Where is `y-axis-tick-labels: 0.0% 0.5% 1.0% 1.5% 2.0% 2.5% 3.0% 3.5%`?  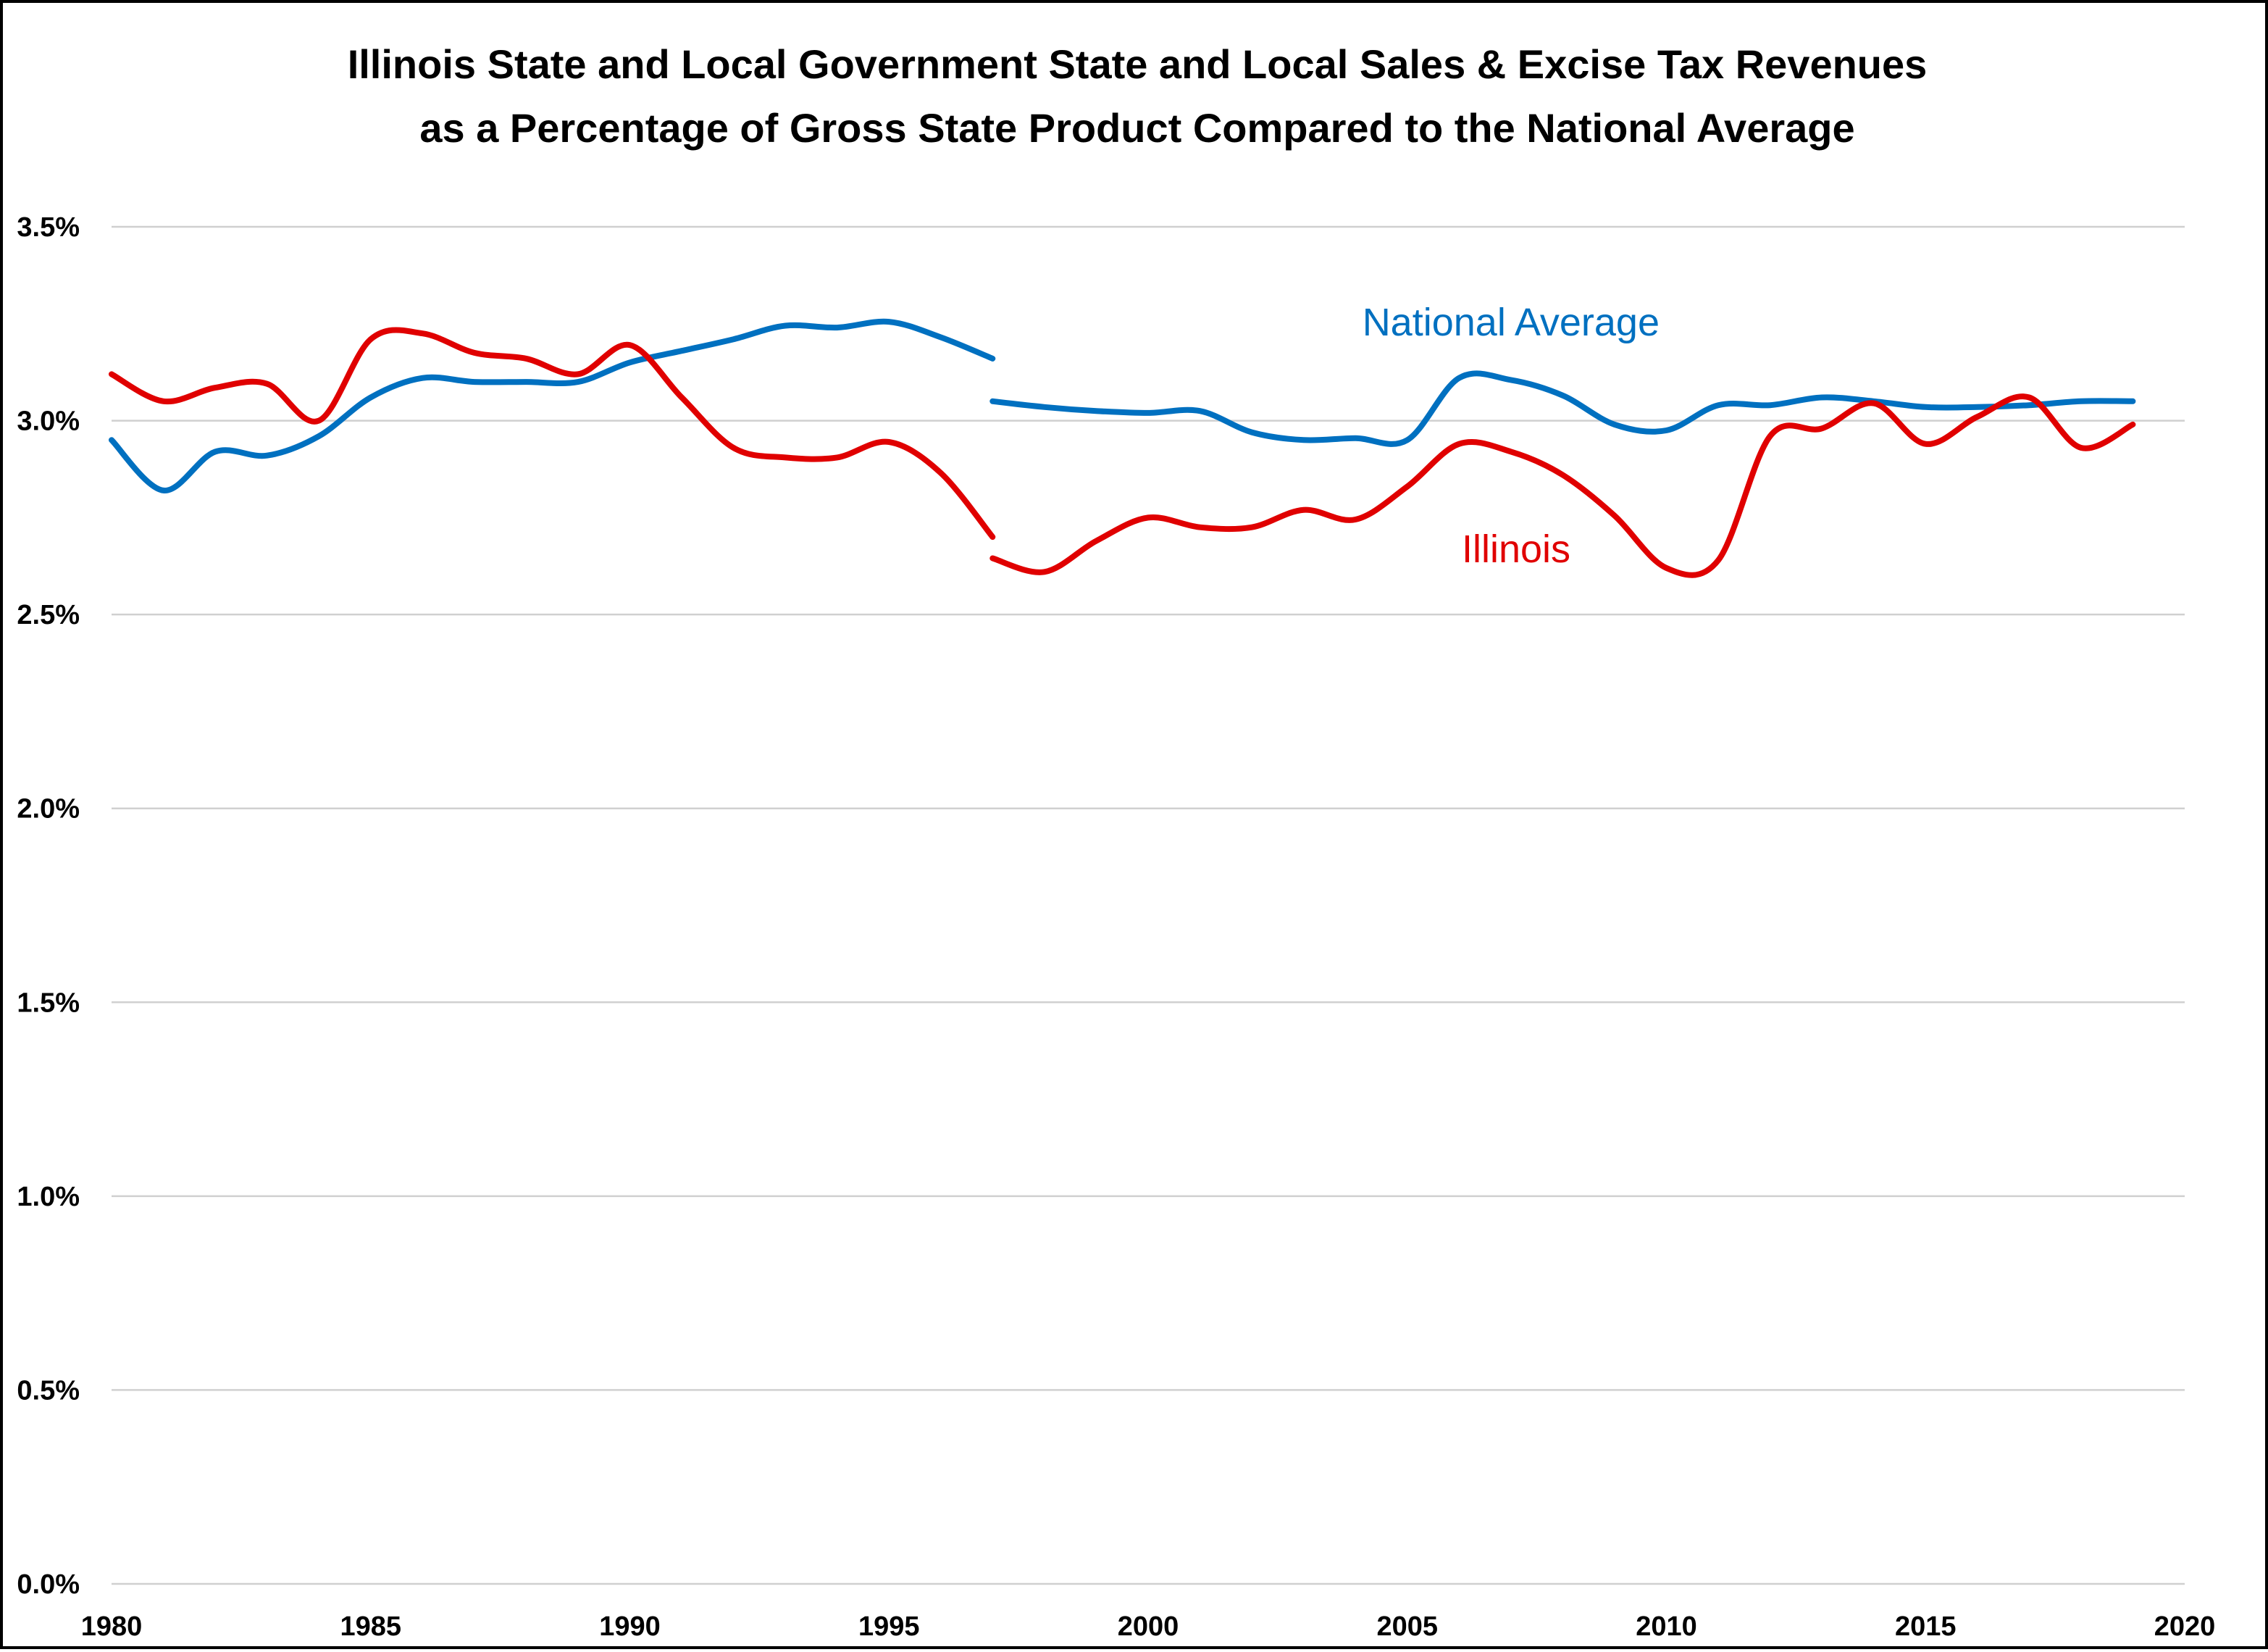
y-axis-tick-labels: 0.0% 0.5% 1.0% 1.5% 2.0% 2.5% 3.0% 3.5% is located at coordinates (49, 906).